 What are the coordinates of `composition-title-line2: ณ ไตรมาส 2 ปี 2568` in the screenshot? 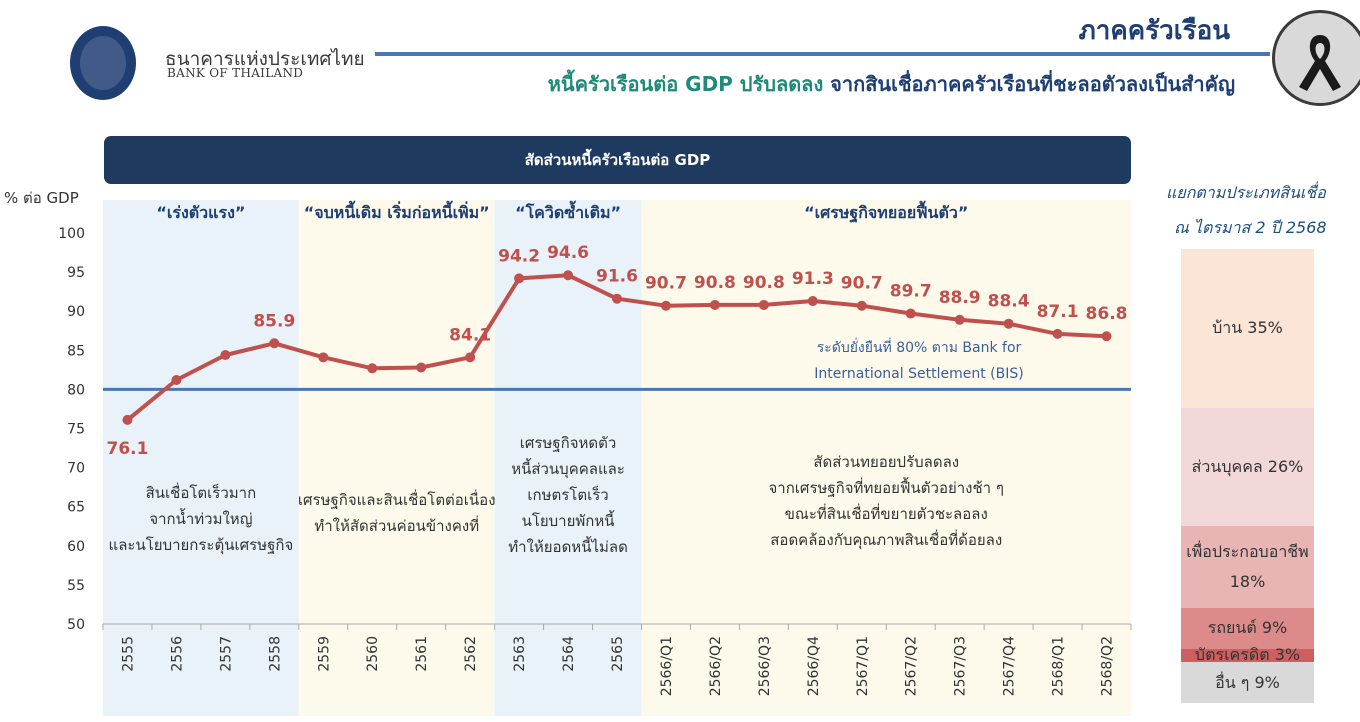 It's located at (1250, 227).